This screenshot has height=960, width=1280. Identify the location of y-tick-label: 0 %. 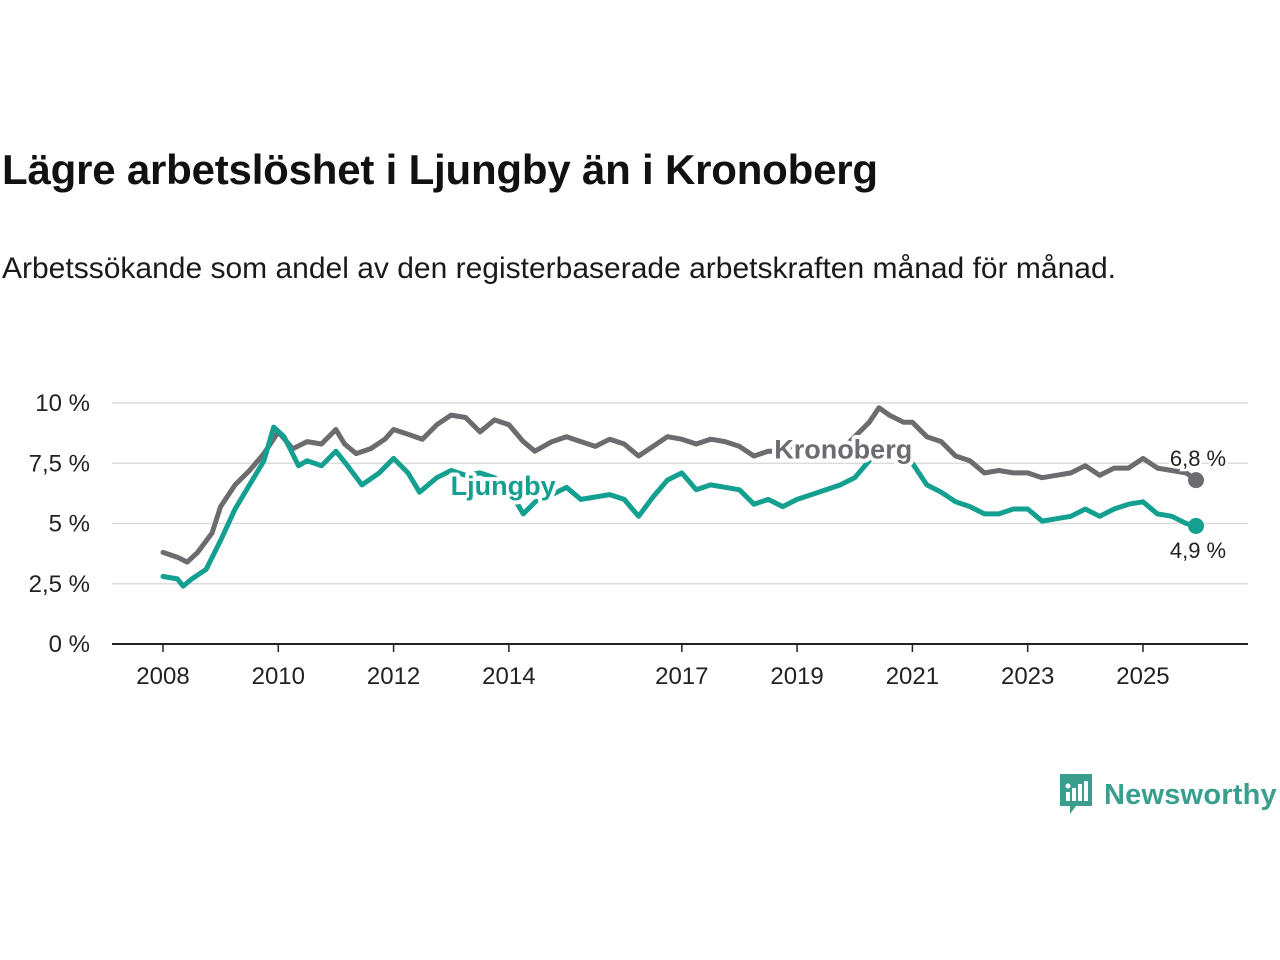
(69, 644).